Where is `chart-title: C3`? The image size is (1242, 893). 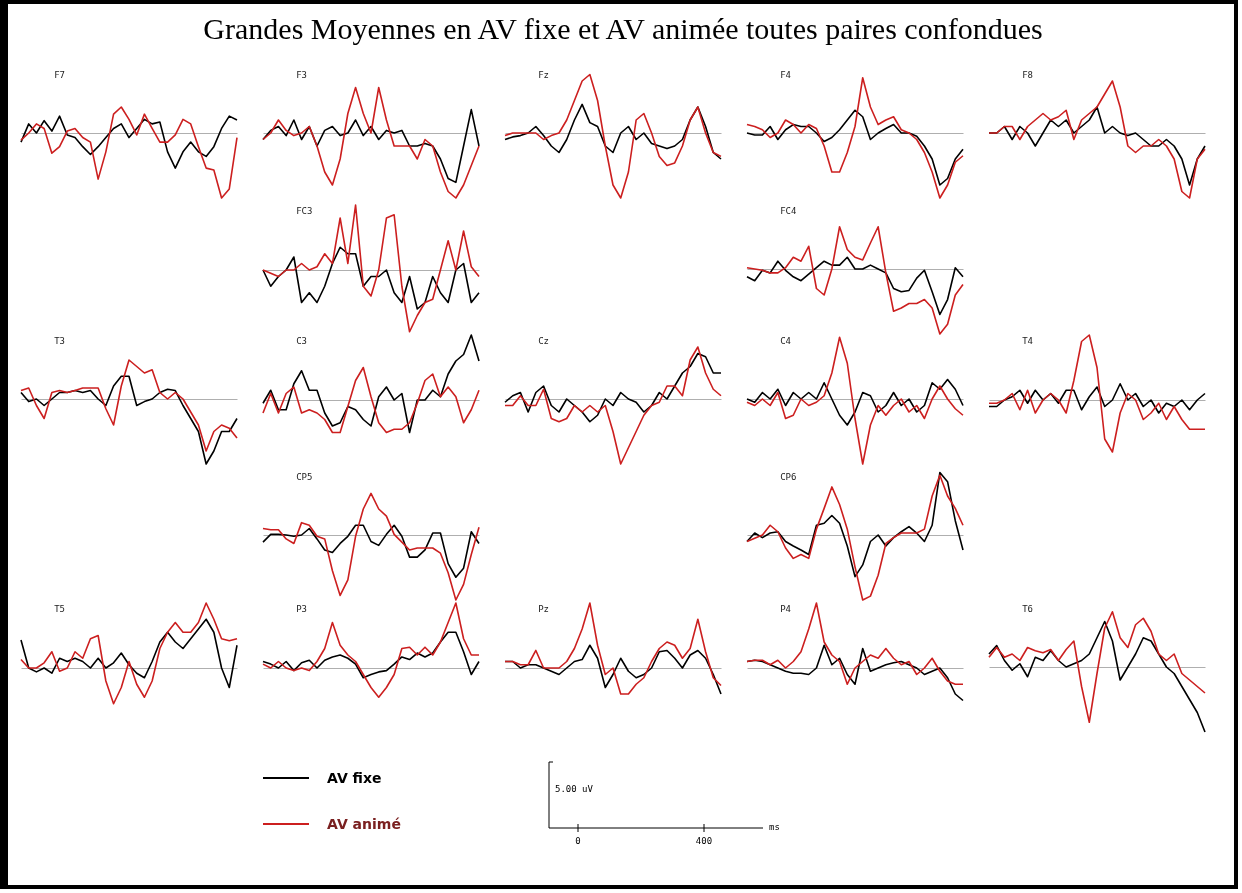 chart-title: C3 is located at coordinates (302, 341).